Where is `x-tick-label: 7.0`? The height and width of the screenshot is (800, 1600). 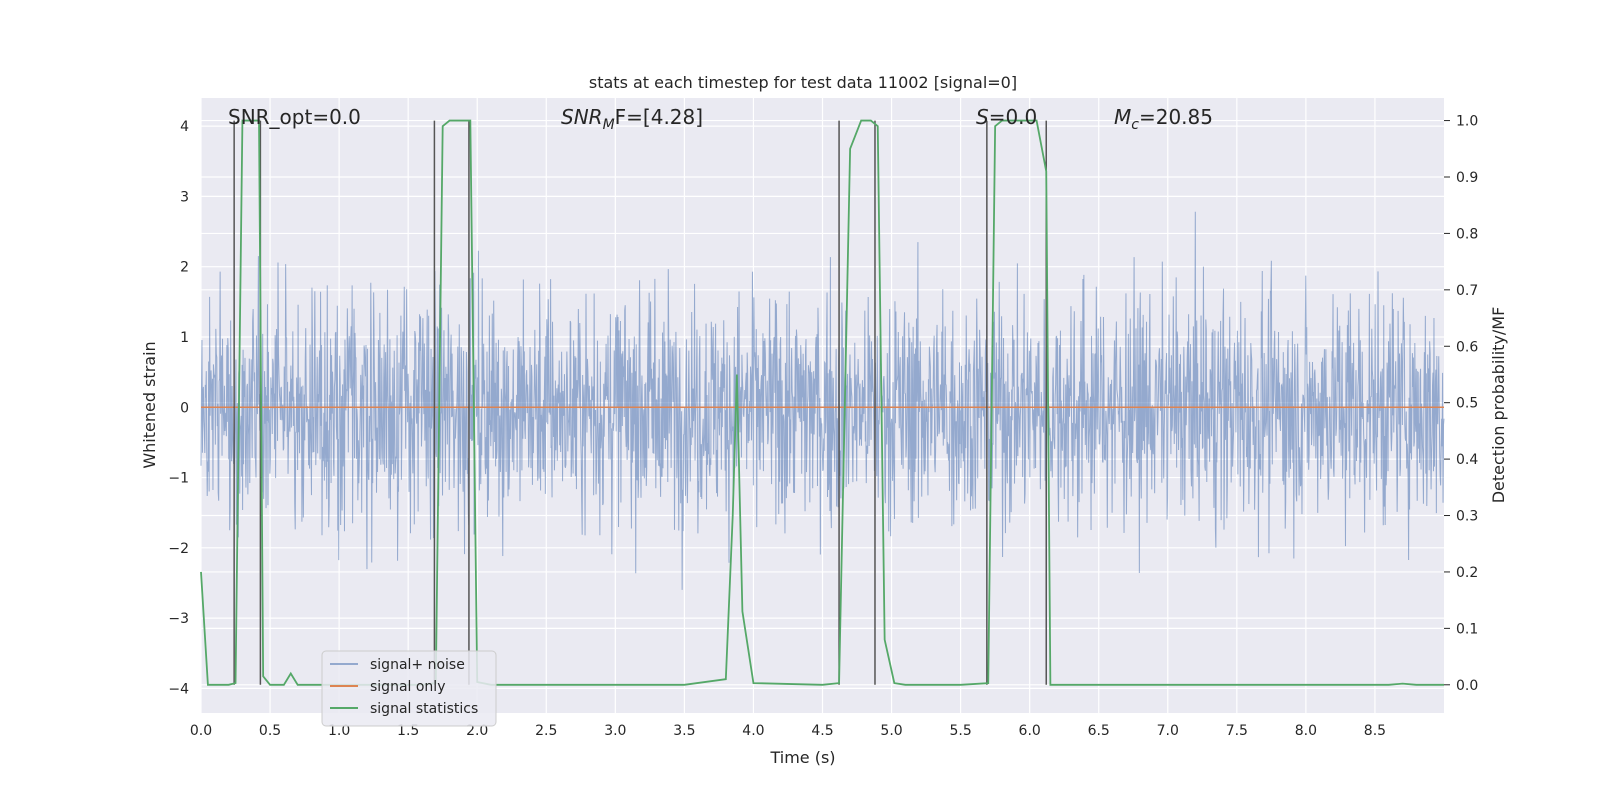 x-tick-label: 7.0 is located at coordinates (1168, 731).